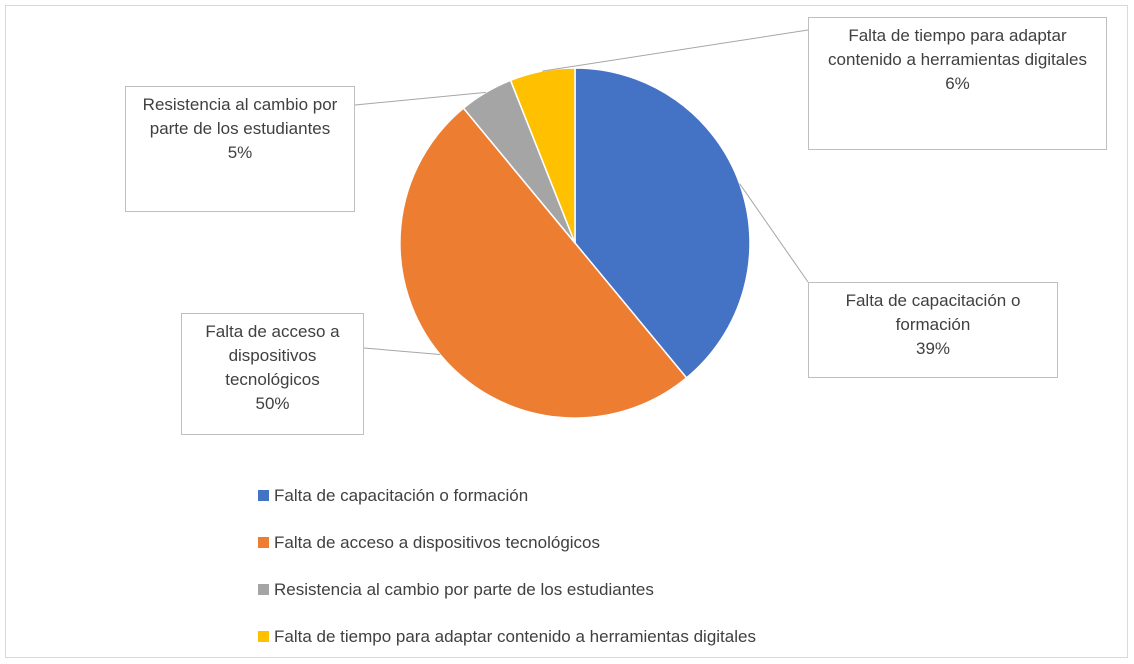  I want to click on legend-label: Falta de capacitación o formación, so click(401, 495).